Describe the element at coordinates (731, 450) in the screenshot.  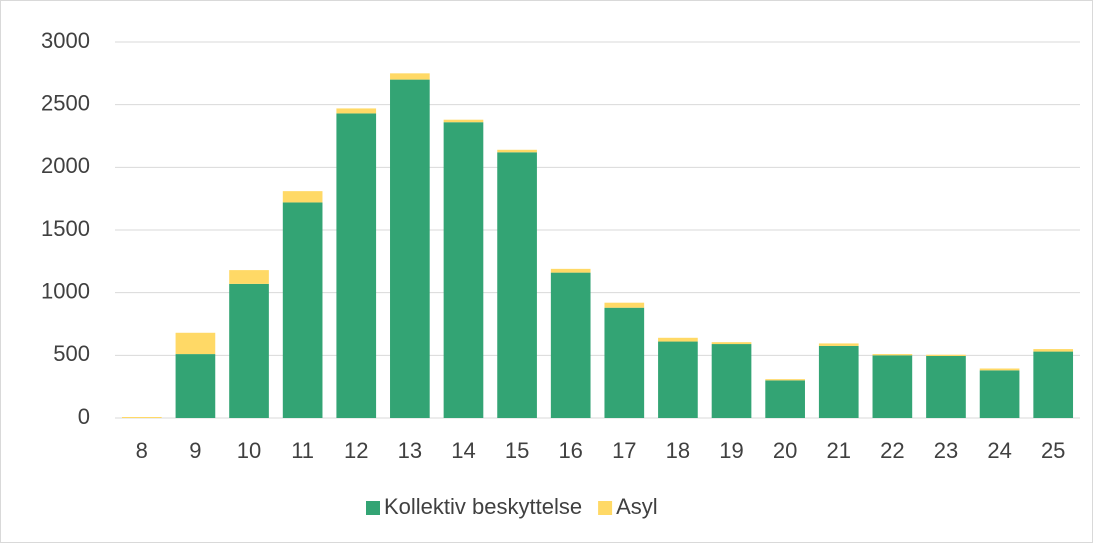
I see `x-tick-label: 19` at that location.